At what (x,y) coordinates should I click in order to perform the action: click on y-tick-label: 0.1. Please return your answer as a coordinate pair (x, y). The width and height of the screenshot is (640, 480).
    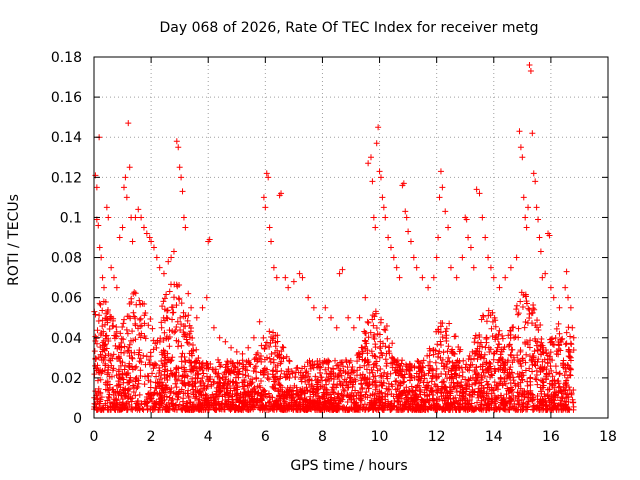
    Looking at the image, I should click on (71, 218).